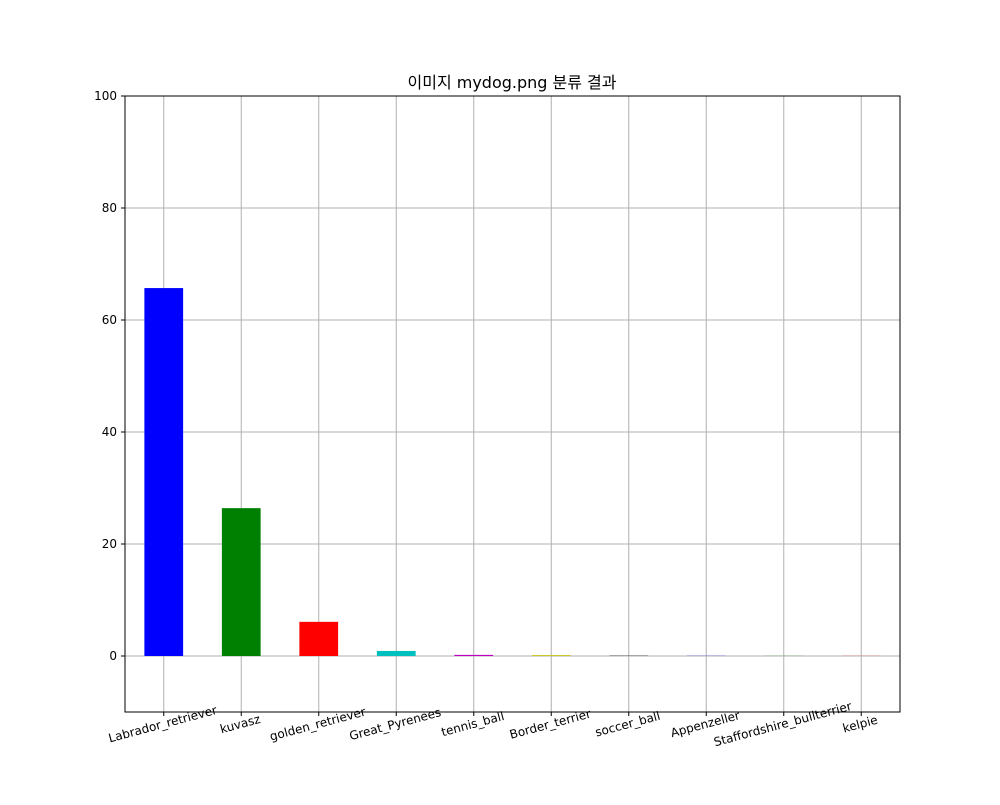 This screenshot has width=1000, height=805. Describe the element at coordinates (163, 472) in the screenshot. I see `bar-labrador-retriever` at that location.